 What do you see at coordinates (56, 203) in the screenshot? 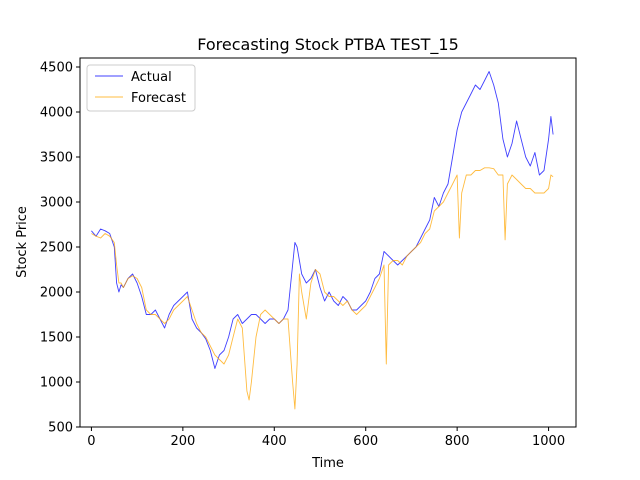
I see `y-tick-label: 3000` at bounding box center [56, 203].